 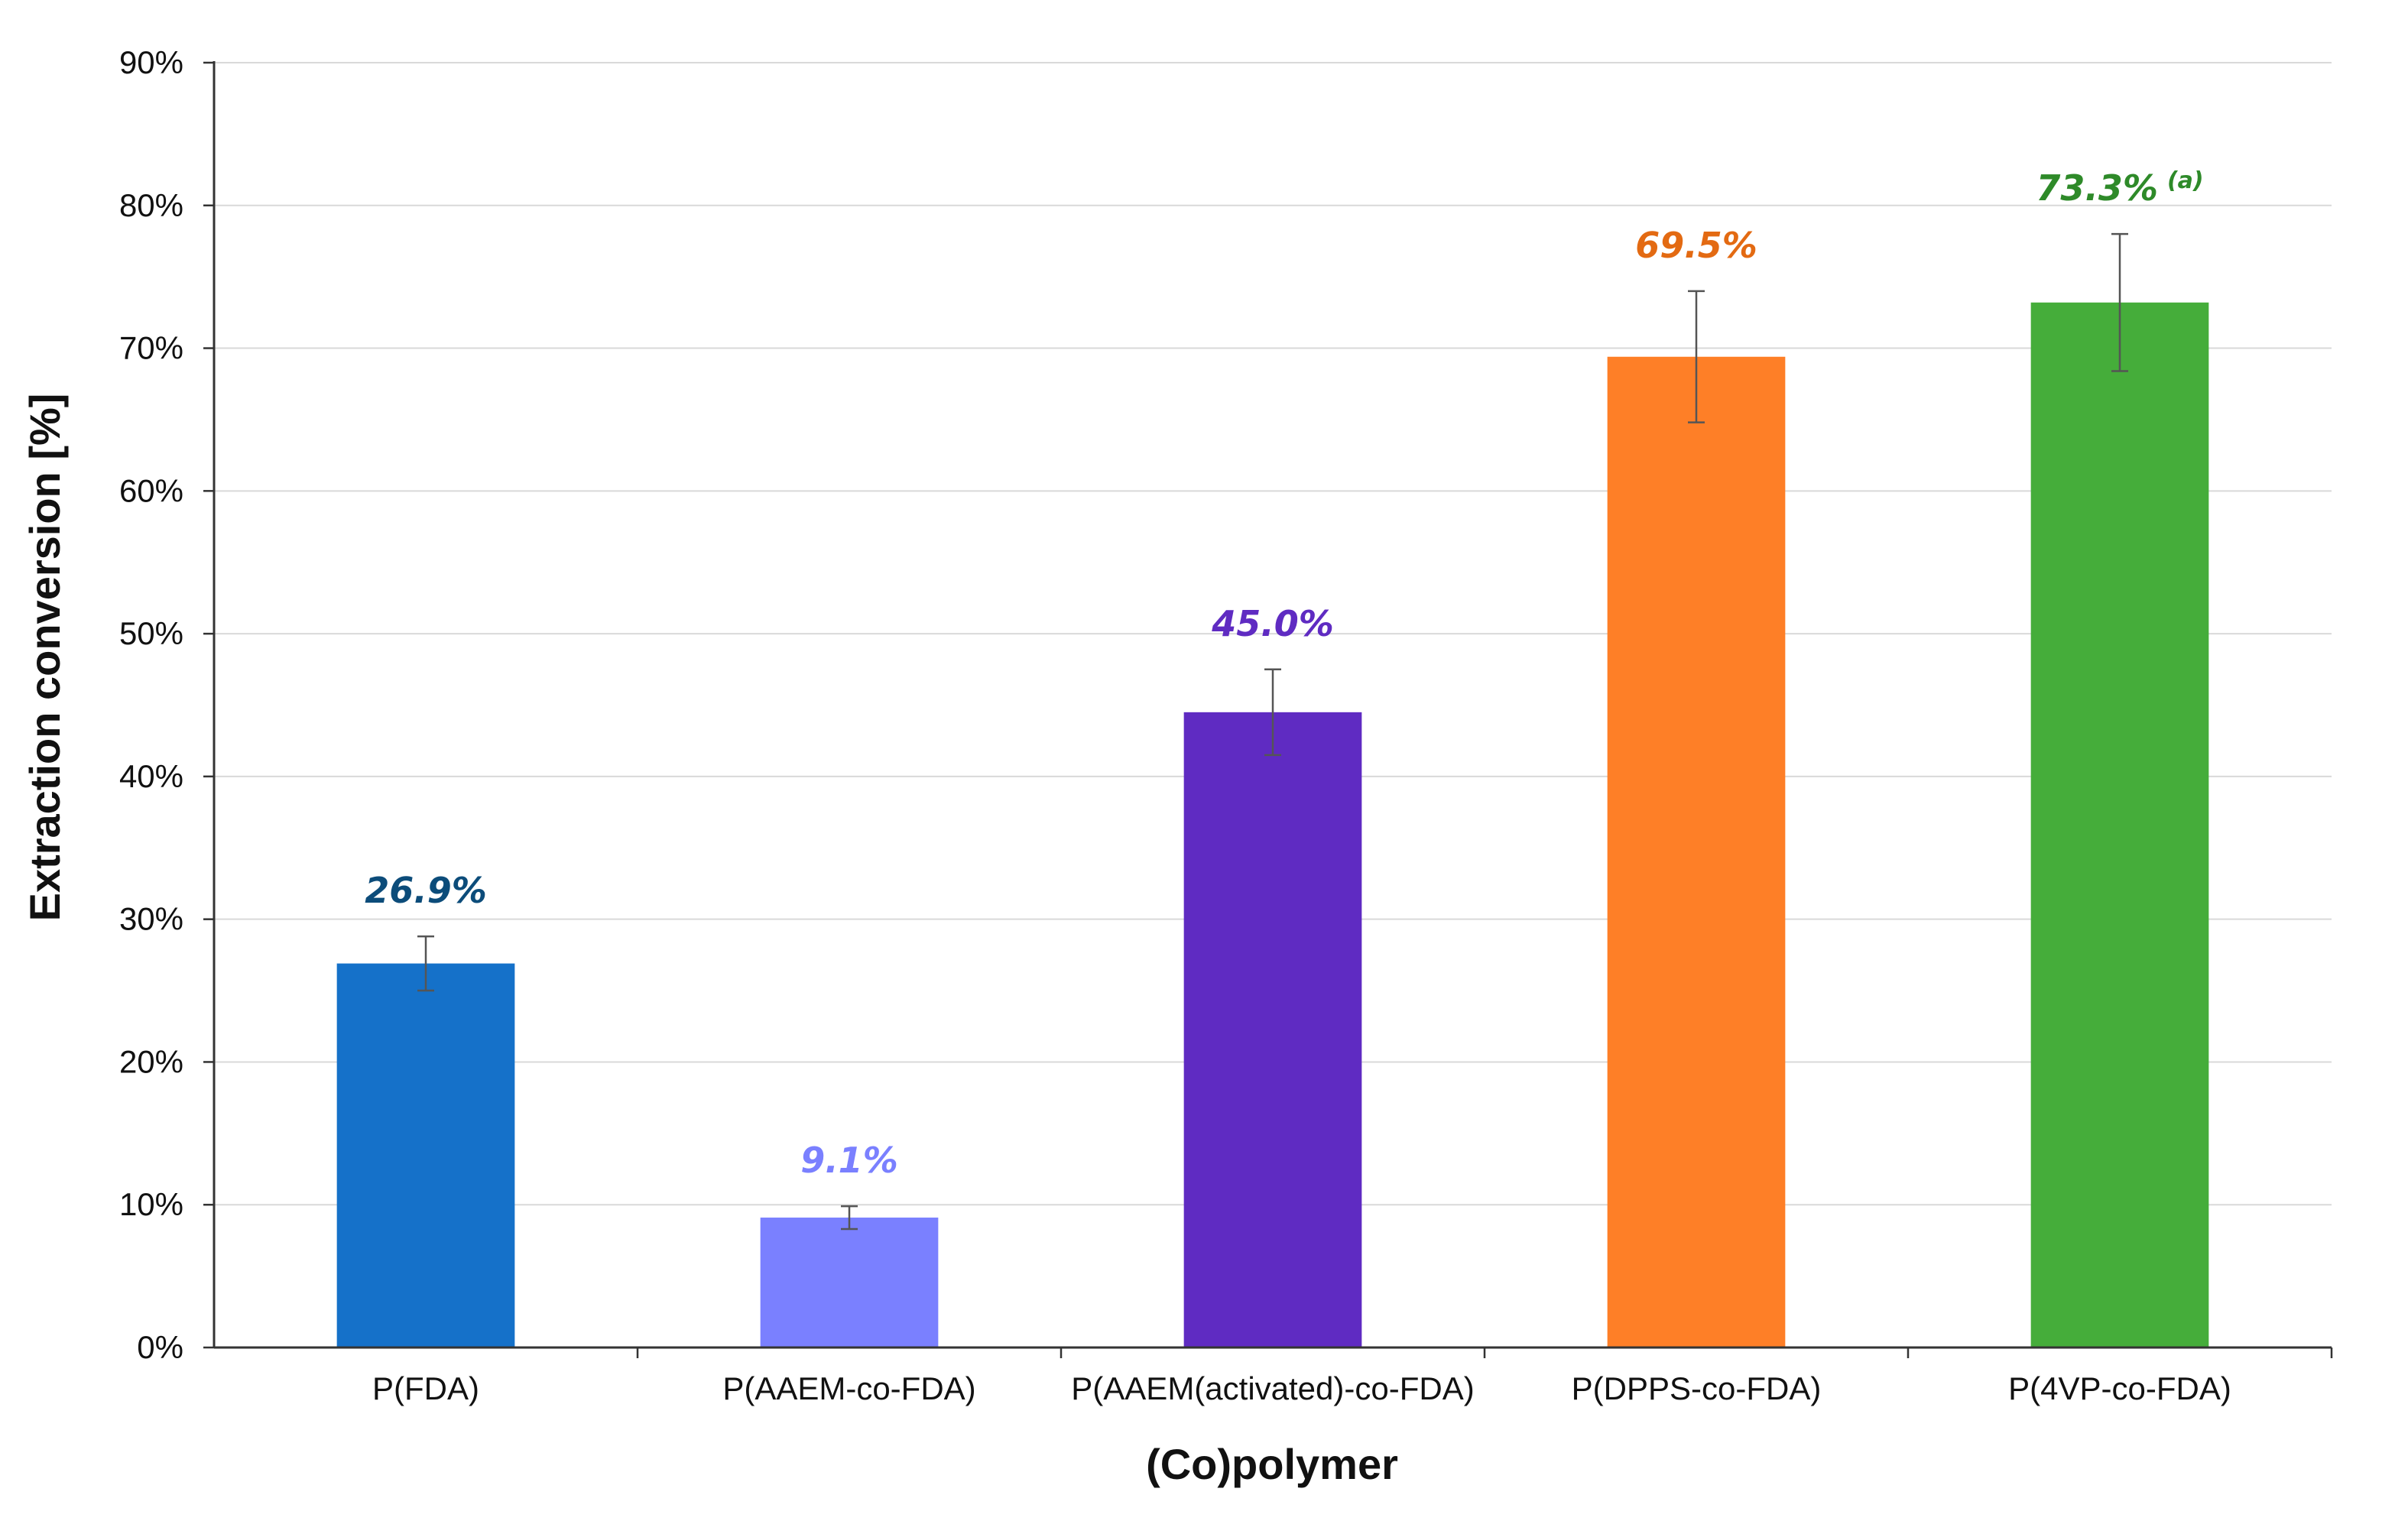 What do you see at coordinates (426, 890) in the screenshot?
I see `data-label: 26.9%` at bounding box center [426, 890].